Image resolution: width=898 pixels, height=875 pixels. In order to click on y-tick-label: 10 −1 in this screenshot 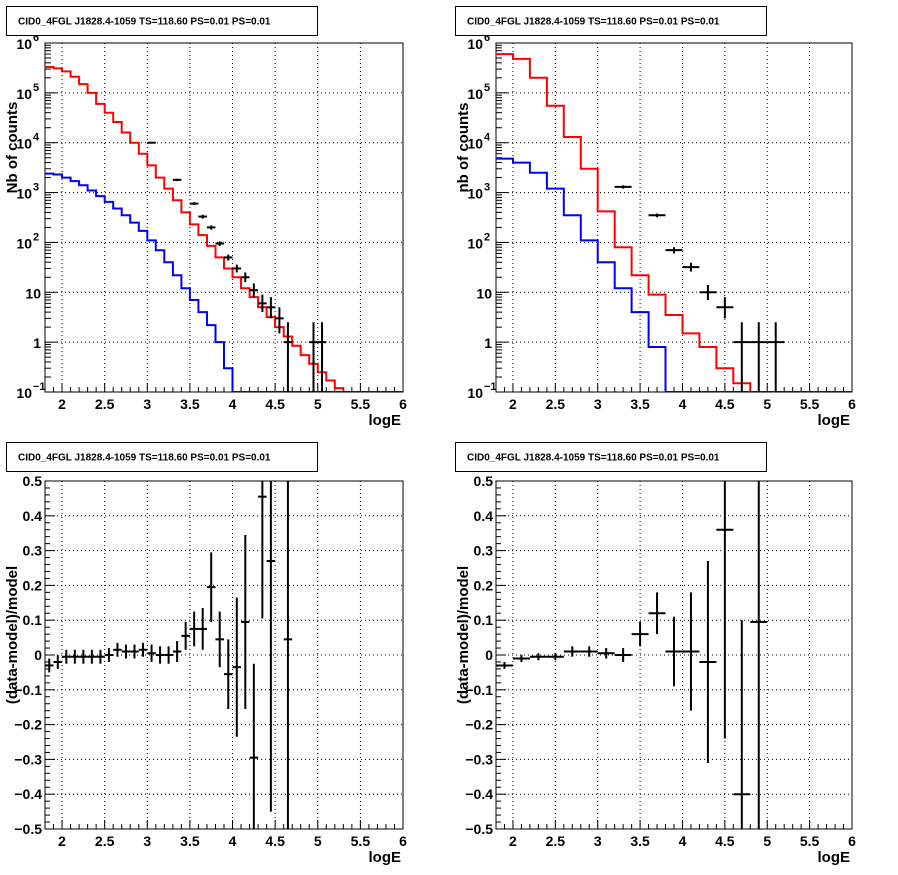, I will do `click(30, 391)`.